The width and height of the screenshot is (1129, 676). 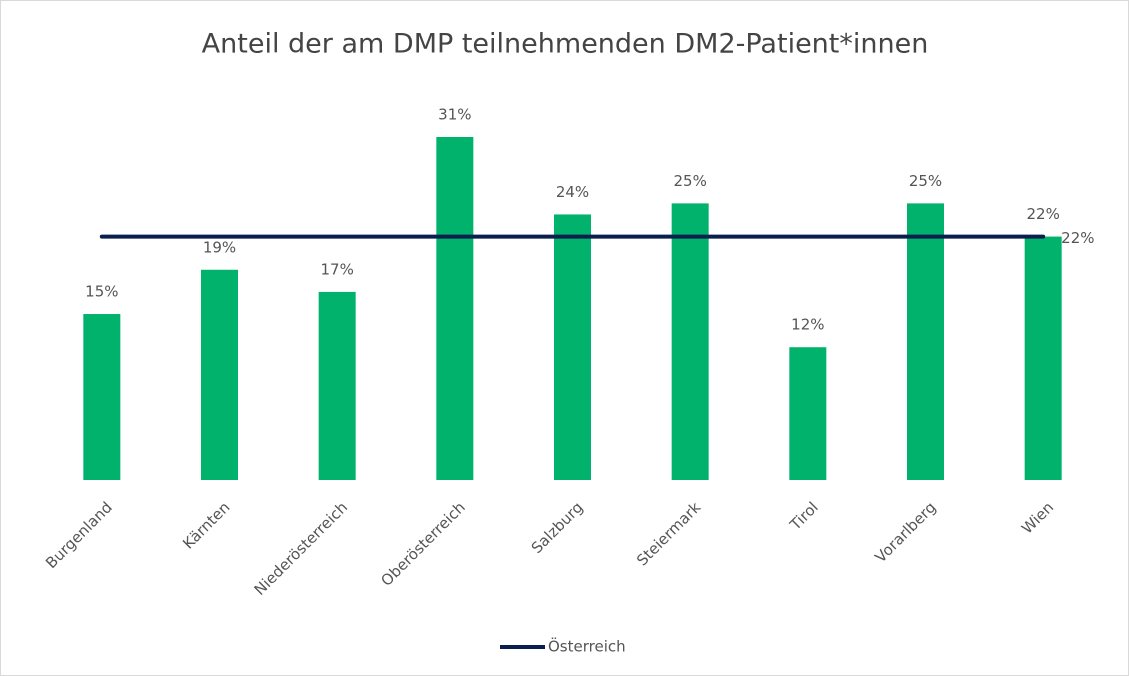 I want to click on line-label: 22%, so click(x=1077, y=238).